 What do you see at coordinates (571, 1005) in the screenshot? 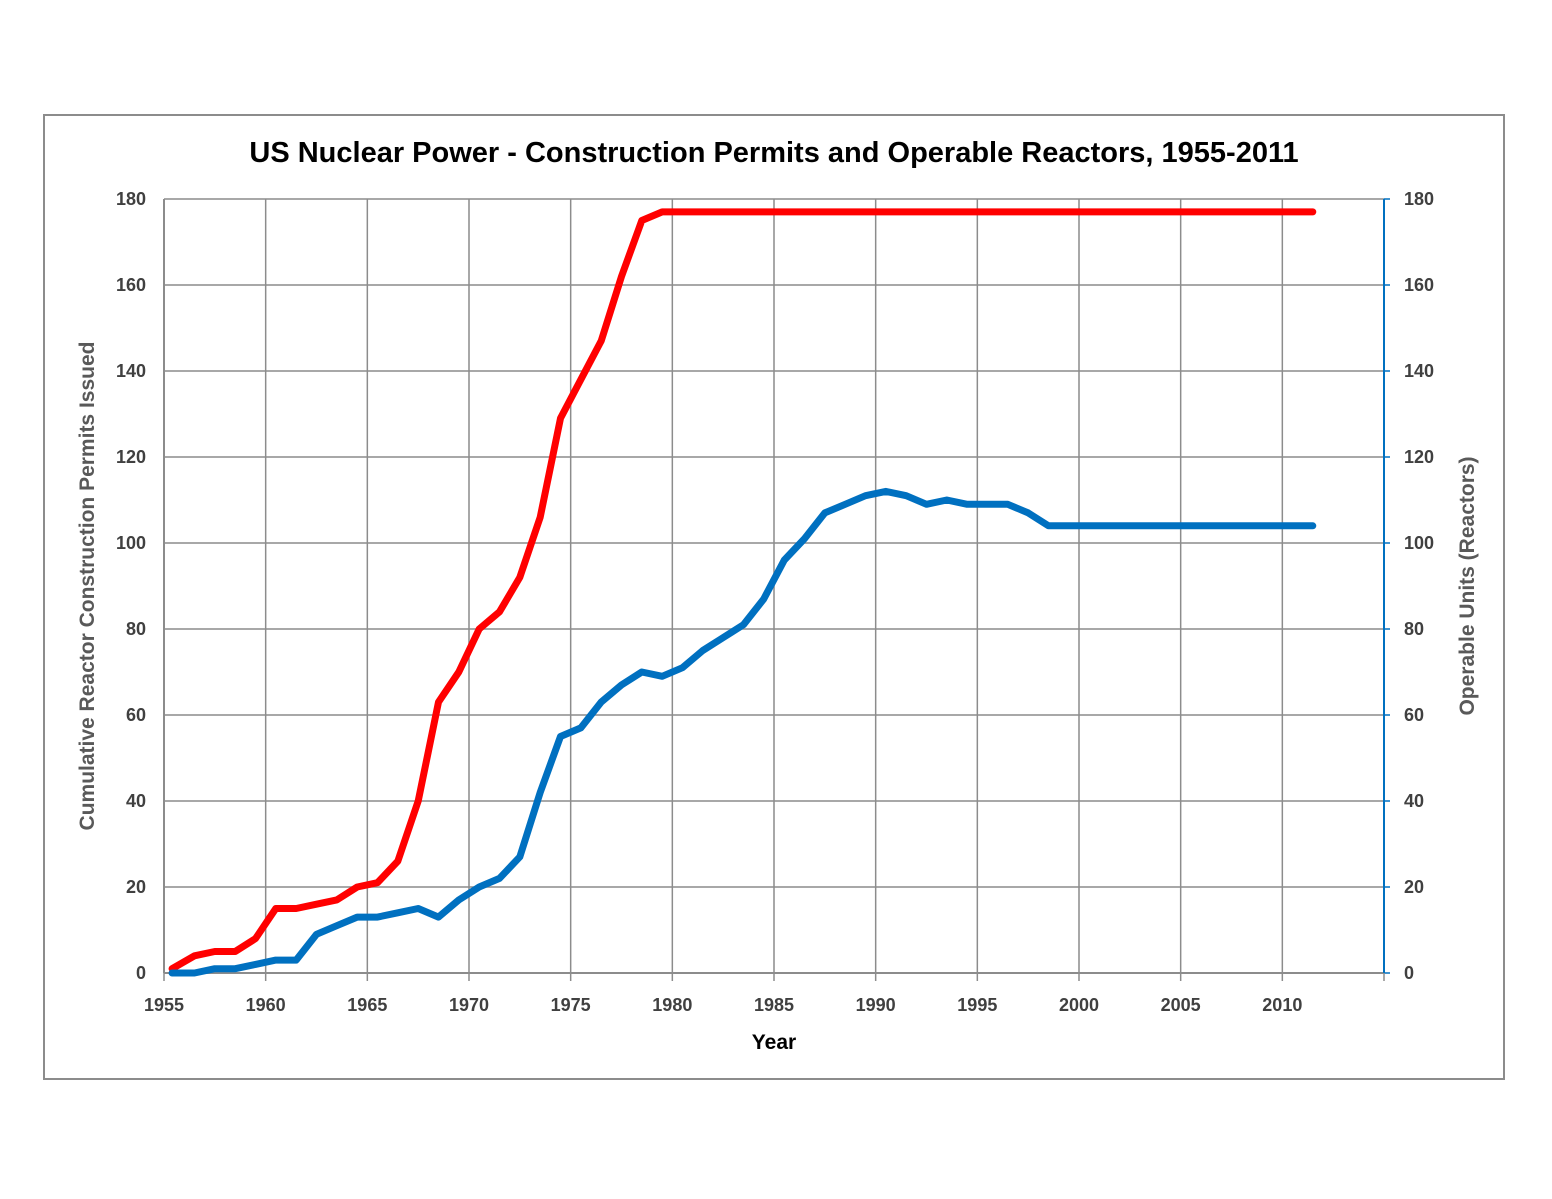
I see `x-tick-label: 1975` at bounding box center [571, 1005].